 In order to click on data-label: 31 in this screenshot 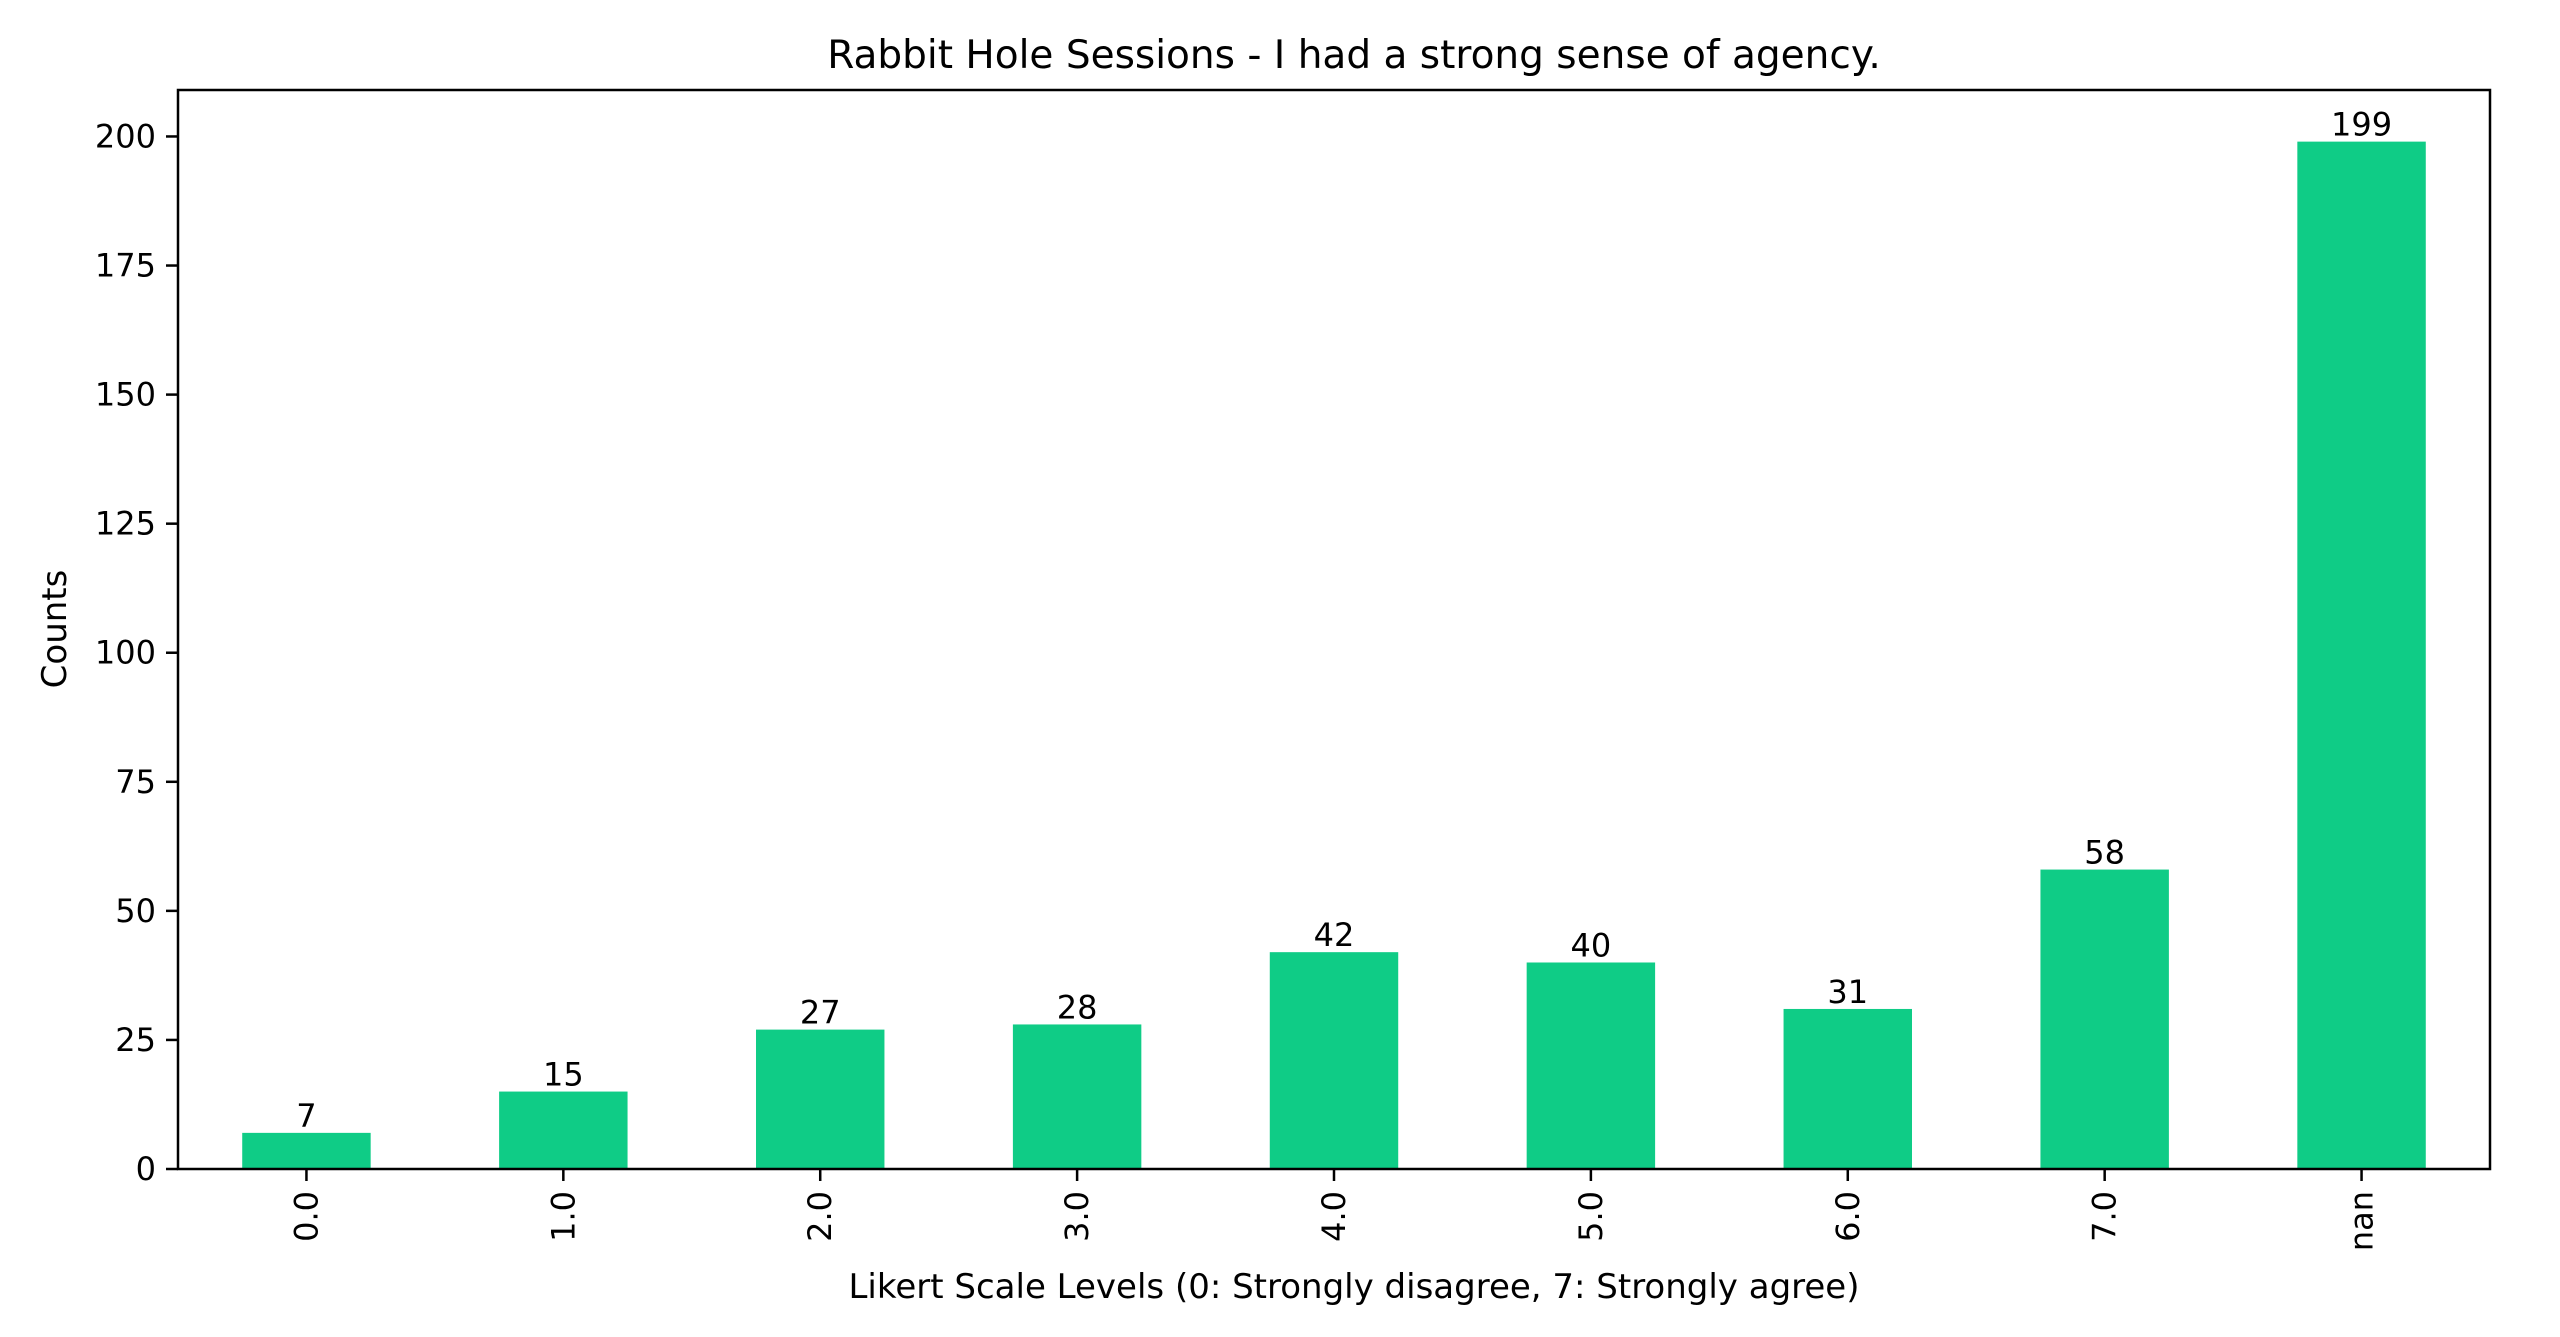, I will do `click(1847, 992)`.